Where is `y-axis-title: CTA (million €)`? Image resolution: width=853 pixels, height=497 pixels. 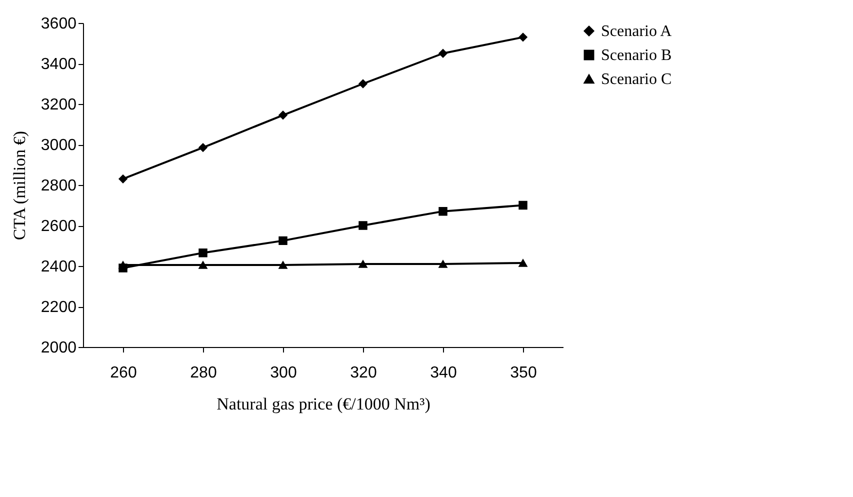 y-axis-title: CTA (million €) is located at coordinates (19, 185).